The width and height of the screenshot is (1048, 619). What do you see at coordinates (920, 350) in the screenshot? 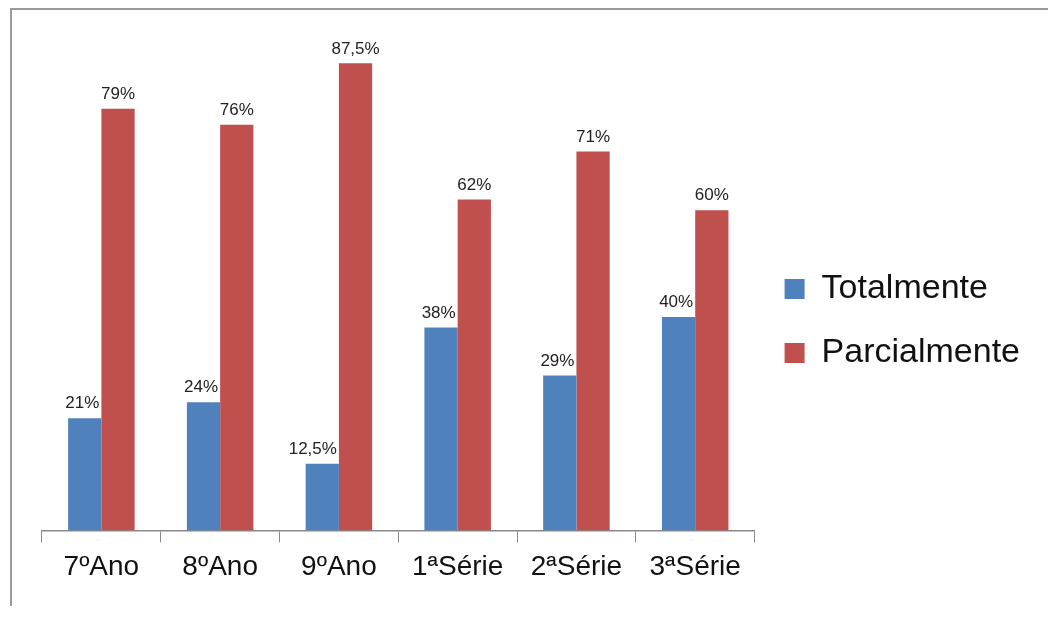
I see `legend-label: Parcialmente` at bounding box center [920, 350].